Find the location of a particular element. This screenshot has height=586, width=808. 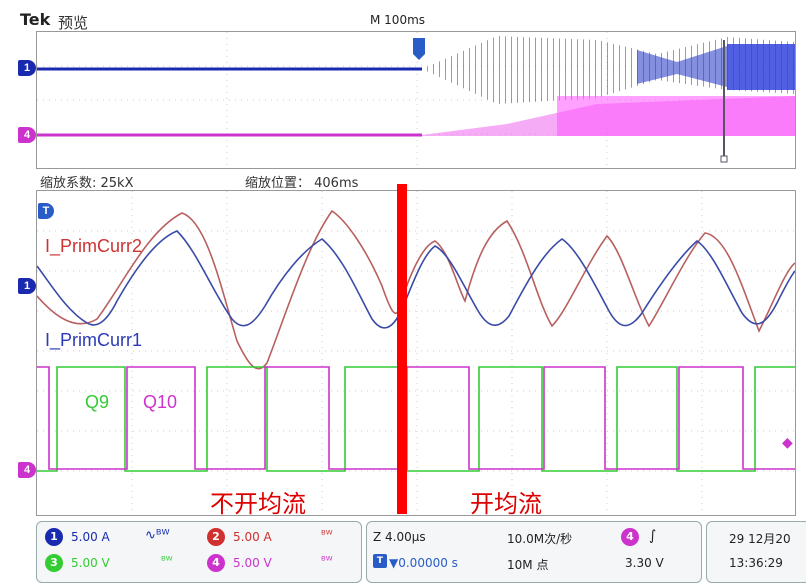

overview-trigger-icon is located at coordinates (419, 49).